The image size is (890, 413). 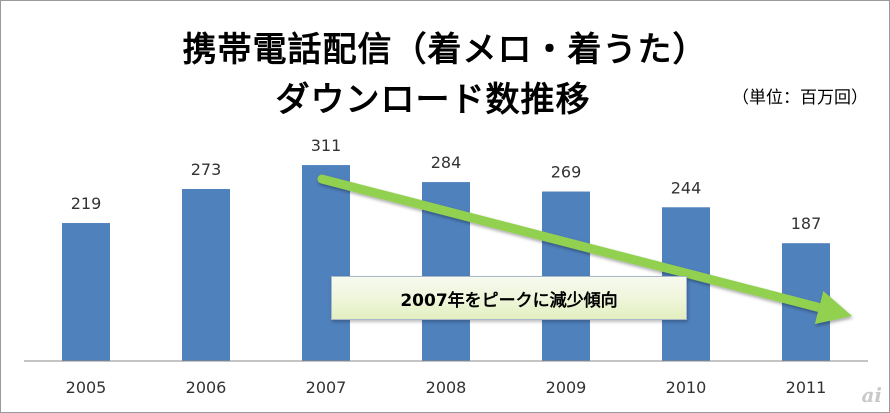 What do you see at coordinates (326, 387) in the screenshot?
I see `x-tick-label-2007: 2007` at bounding box center [326, 387].